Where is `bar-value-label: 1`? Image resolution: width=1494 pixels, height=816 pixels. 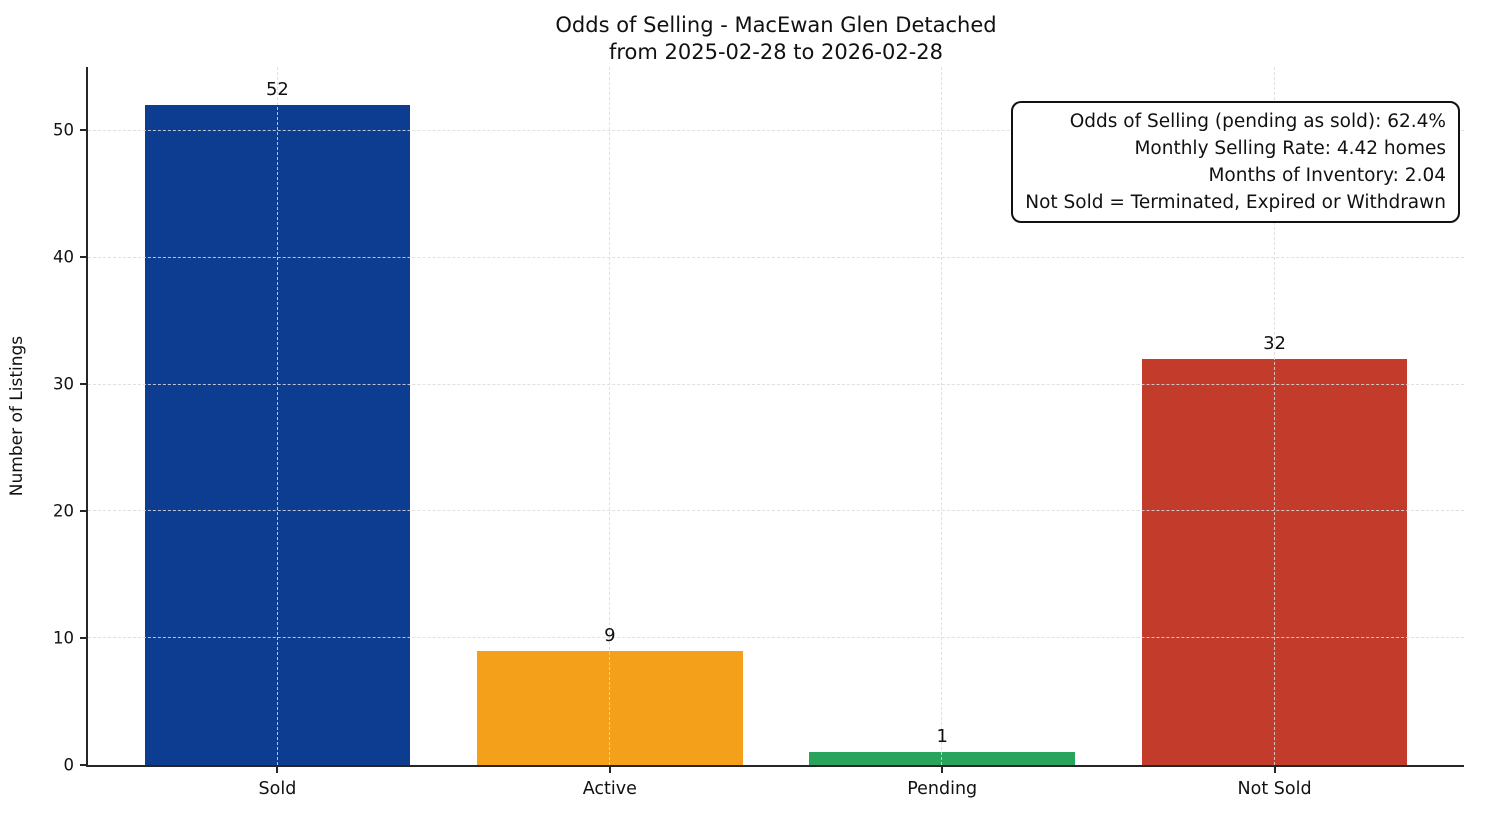 bar-value-label: 1 is located at coordinates (942, 737).